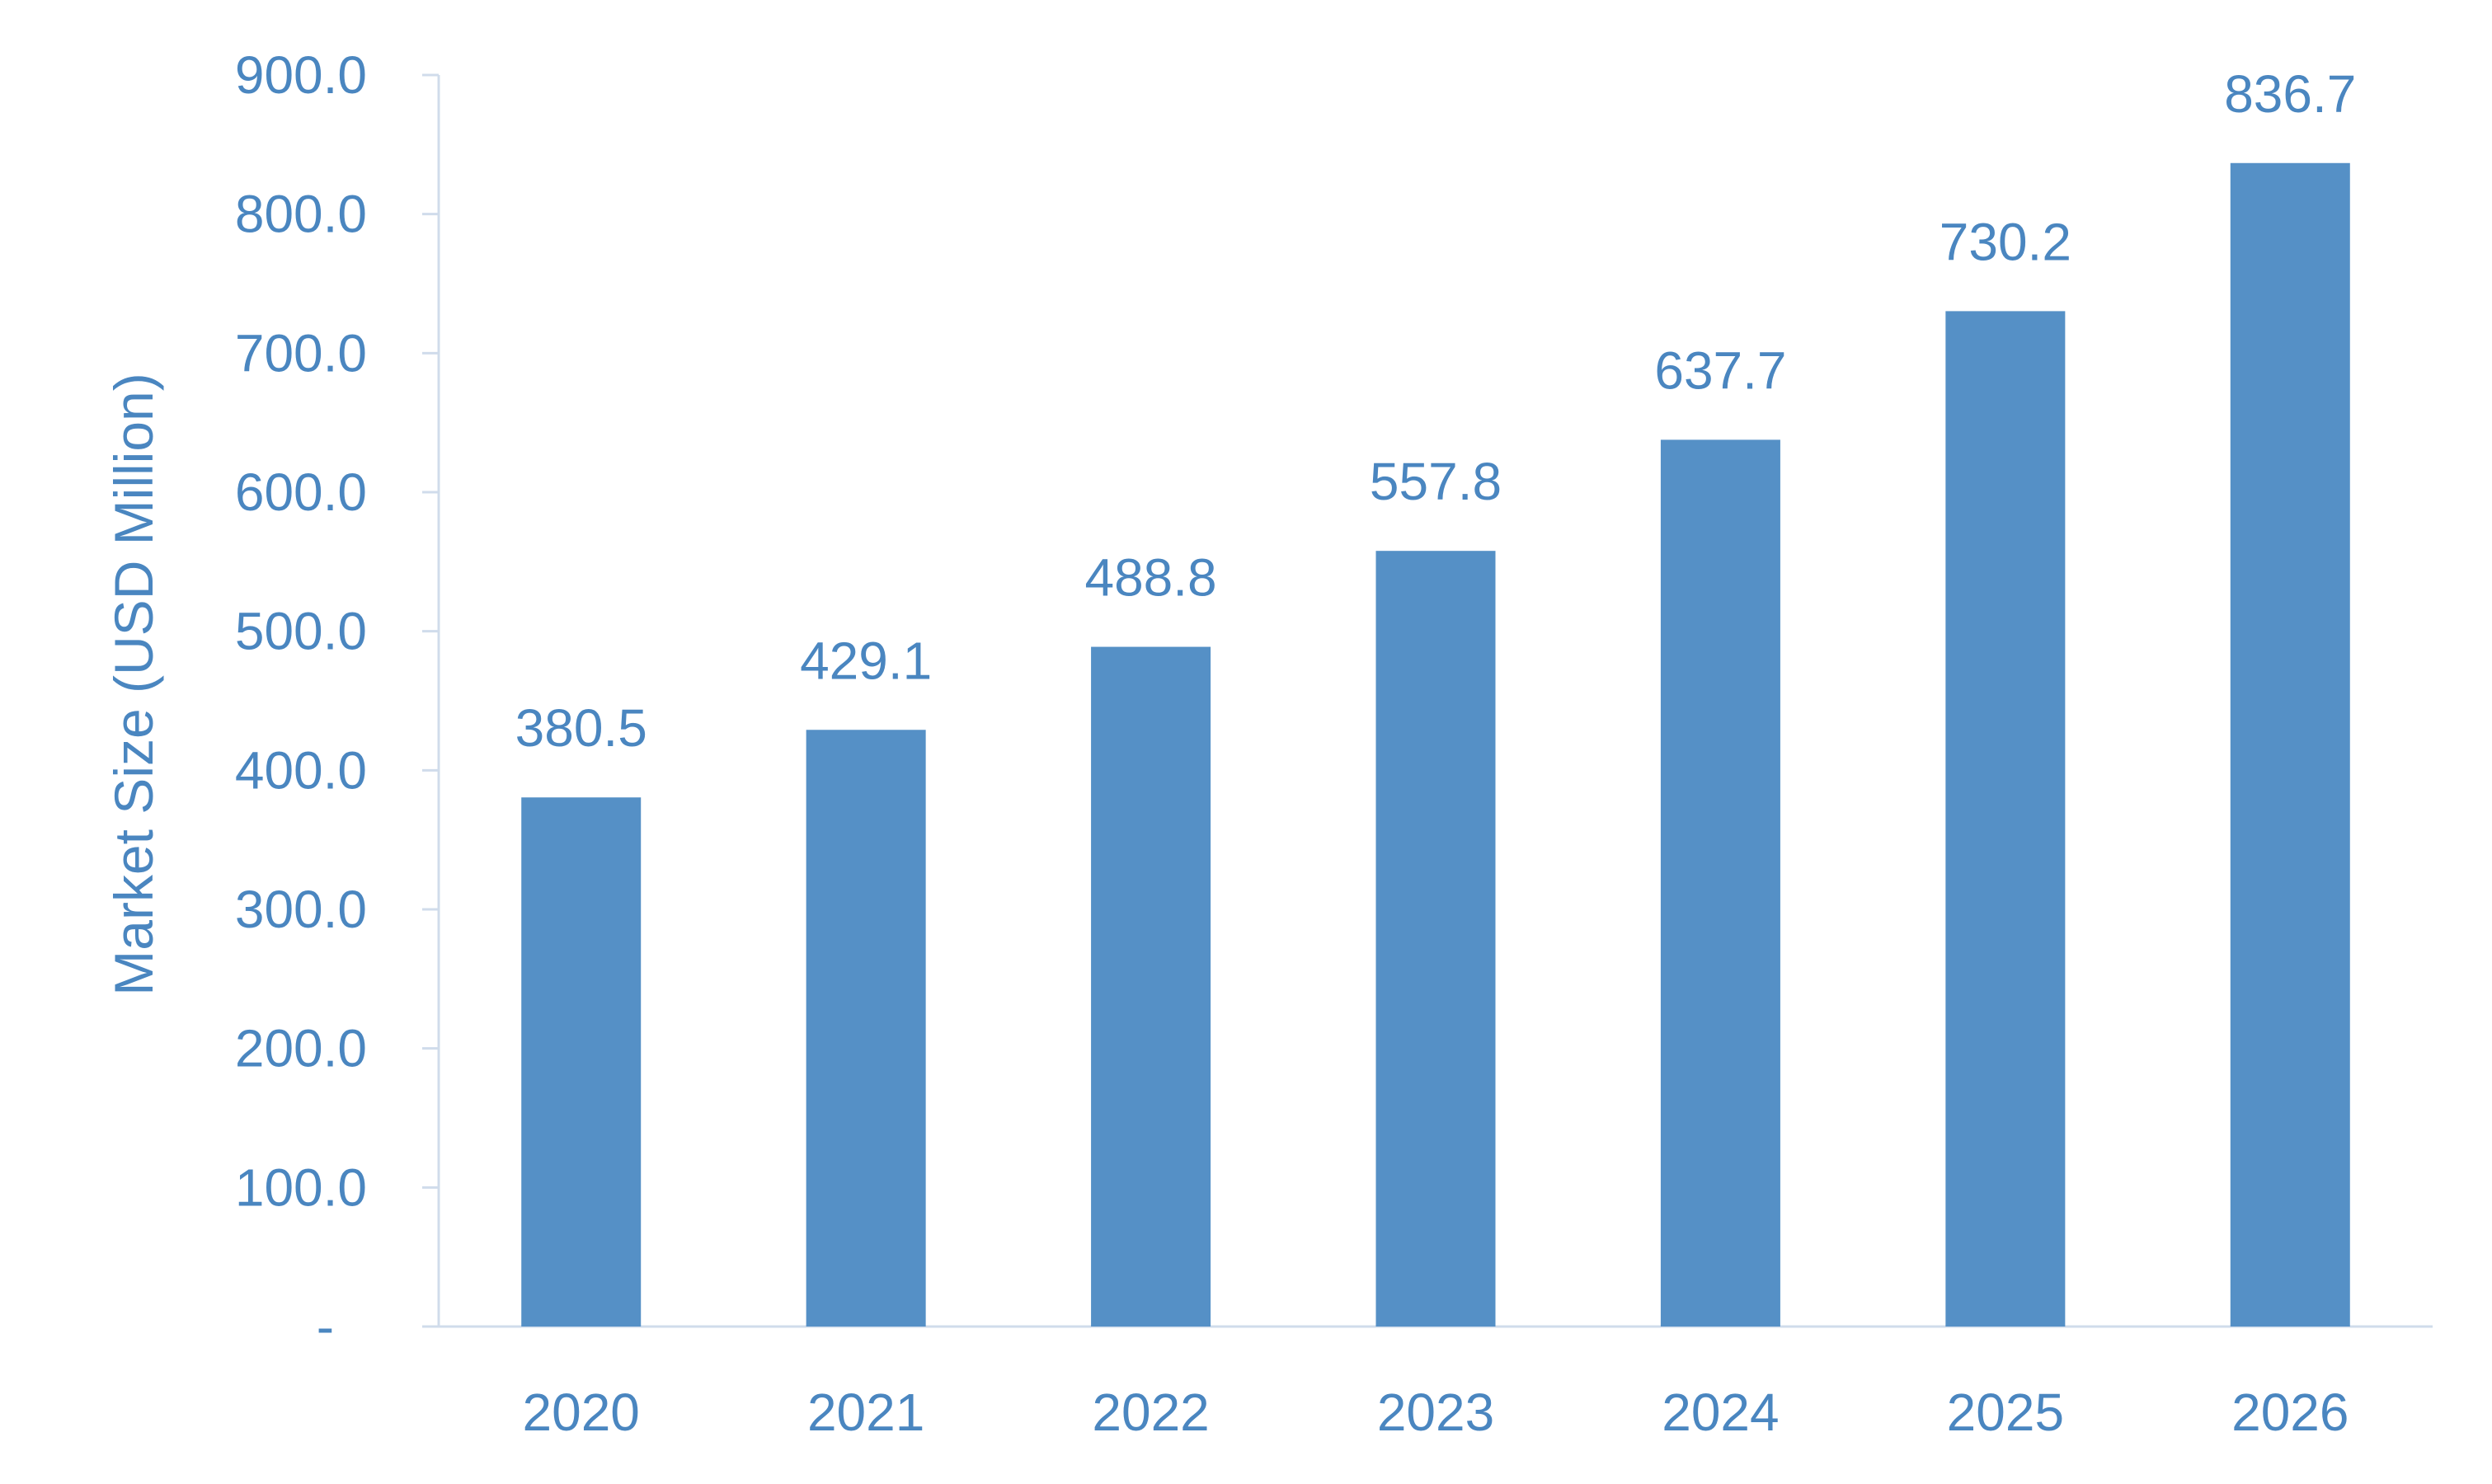  What do you see at coordinates (301, 1187) in the screenshot?
I see `y-tick-label: 100.0` at bounding box center [301, 1187].